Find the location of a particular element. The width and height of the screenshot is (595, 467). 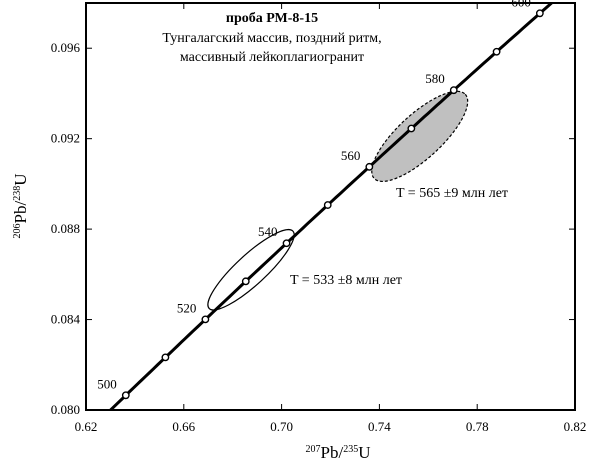

age-label-580: 580 is located at coordinates (435, 78).